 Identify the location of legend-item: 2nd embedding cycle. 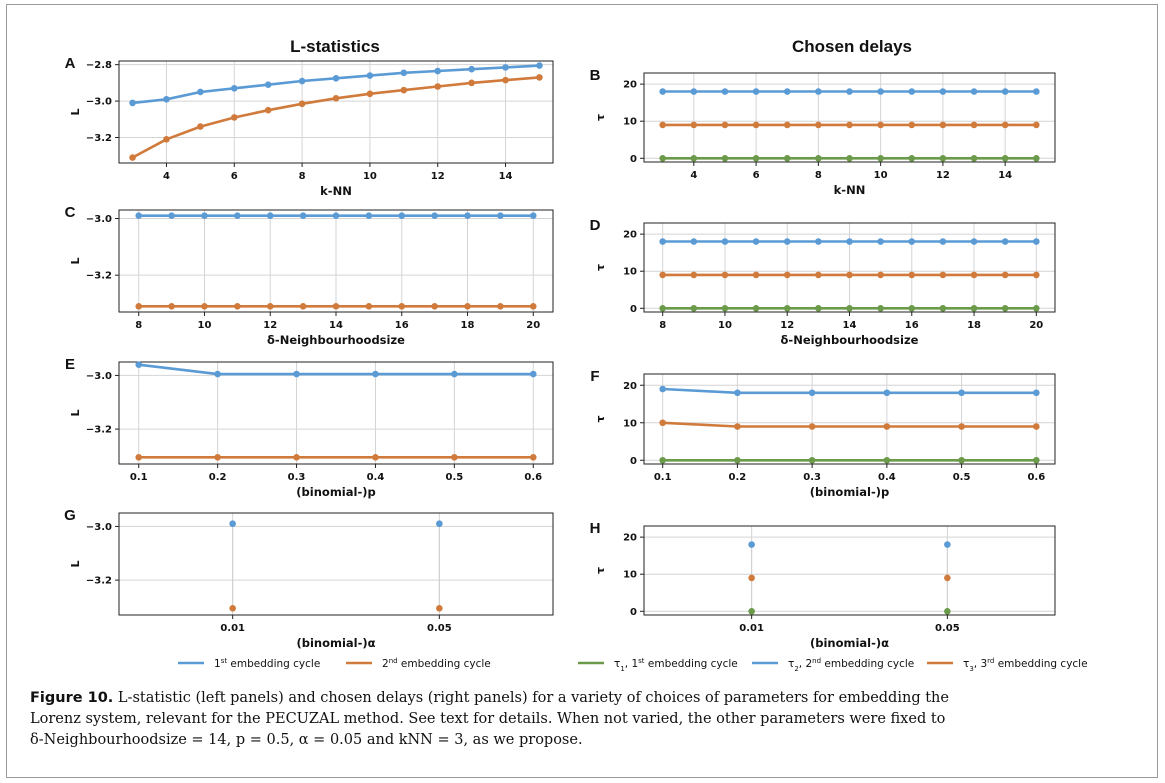
(418, 663).